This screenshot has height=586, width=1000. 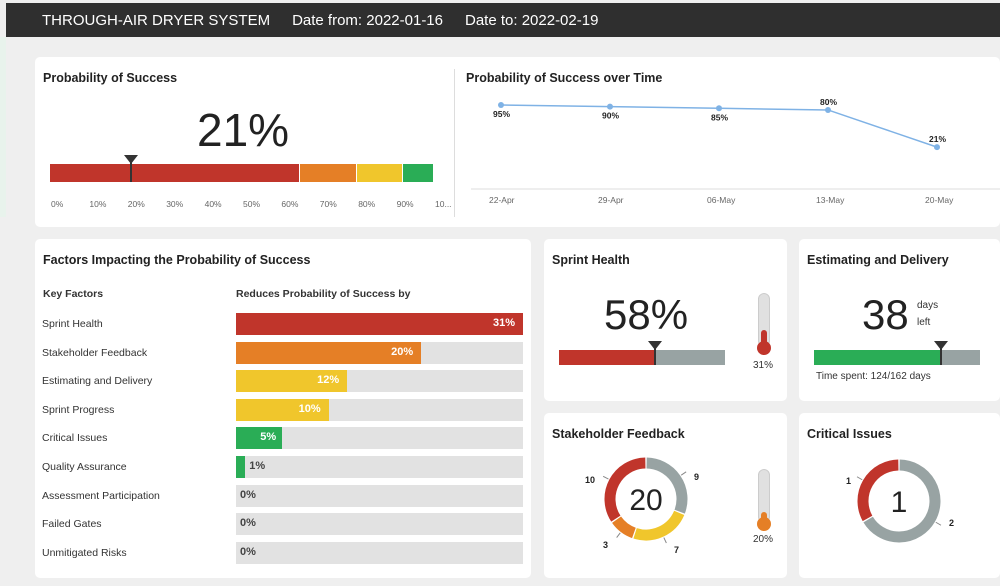 I want to click on critical-card: Critical Issues 1 2 1, so click(x=899, y=495).